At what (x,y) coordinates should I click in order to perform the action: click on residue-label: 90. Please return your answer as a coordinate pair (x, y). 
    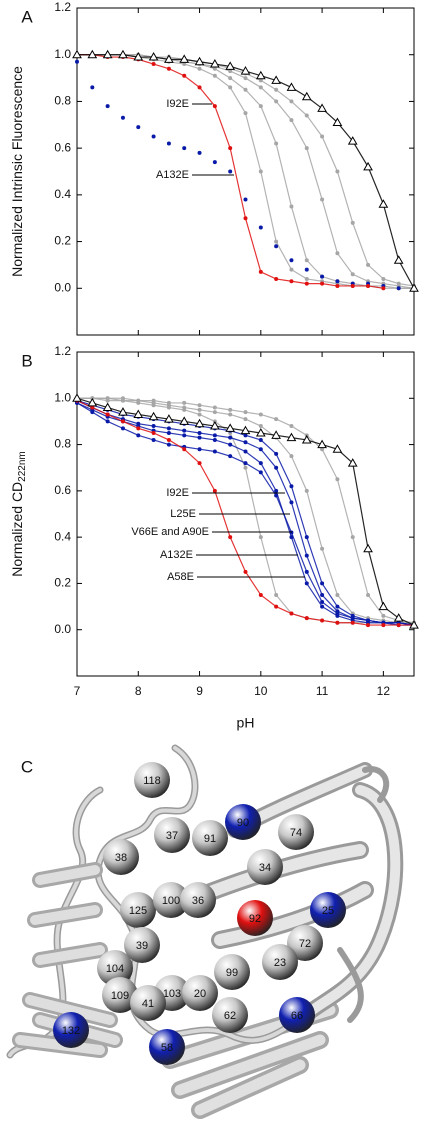
    Looking at the image, I should click on (243, 823).